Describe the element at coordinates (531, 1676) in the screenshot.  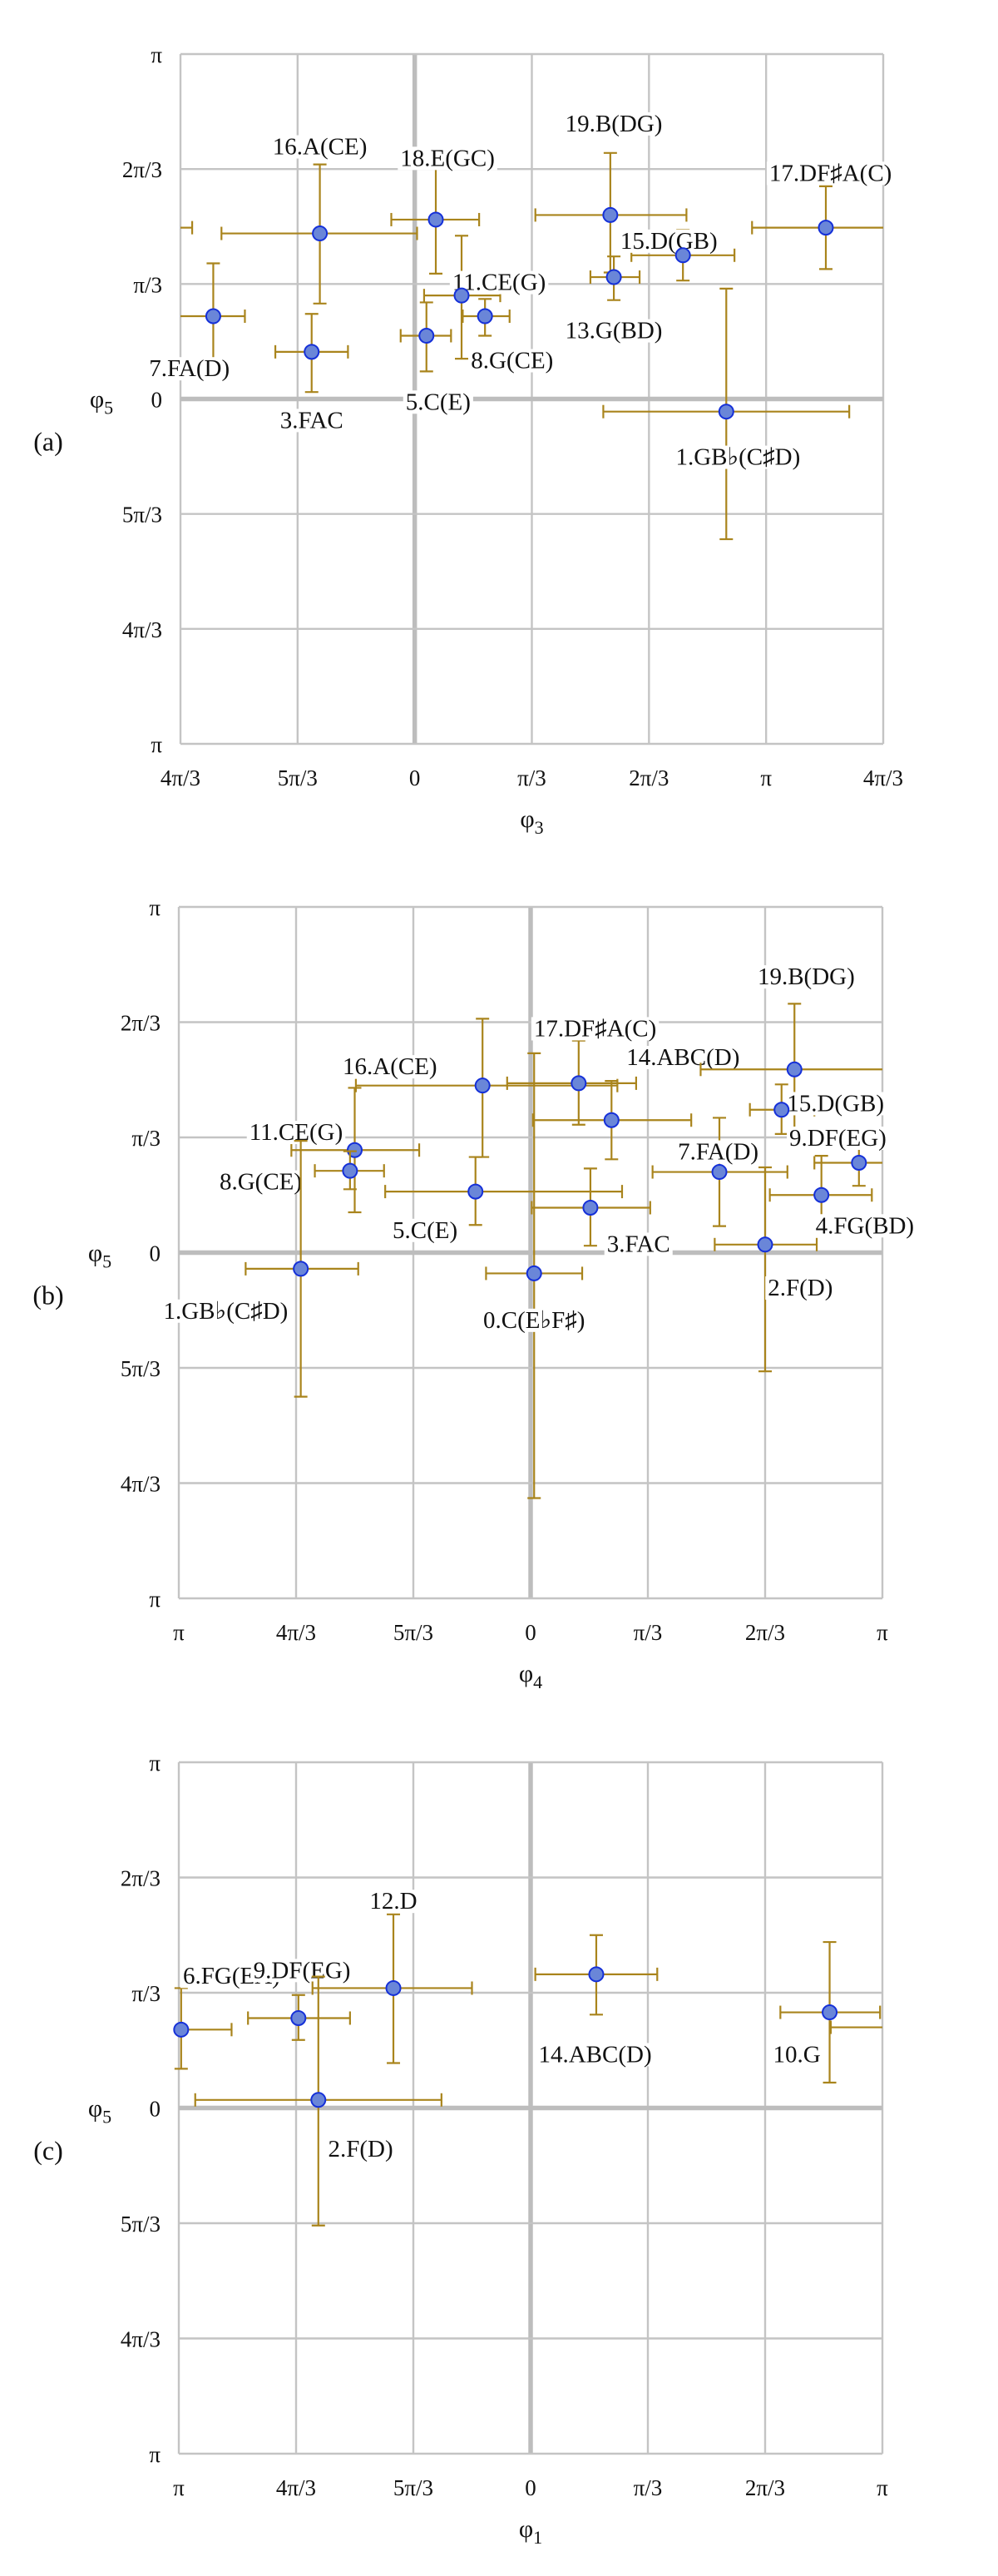
I see `x-axis-title: φ4` at that location.